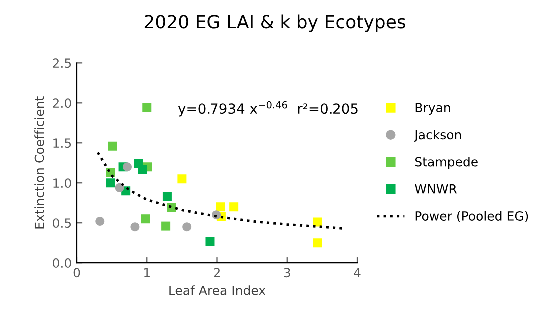 The height and width of the screenshot is (336, 550). I want to click on x-axis-title: Leaf Area Index, so click(218, 291).